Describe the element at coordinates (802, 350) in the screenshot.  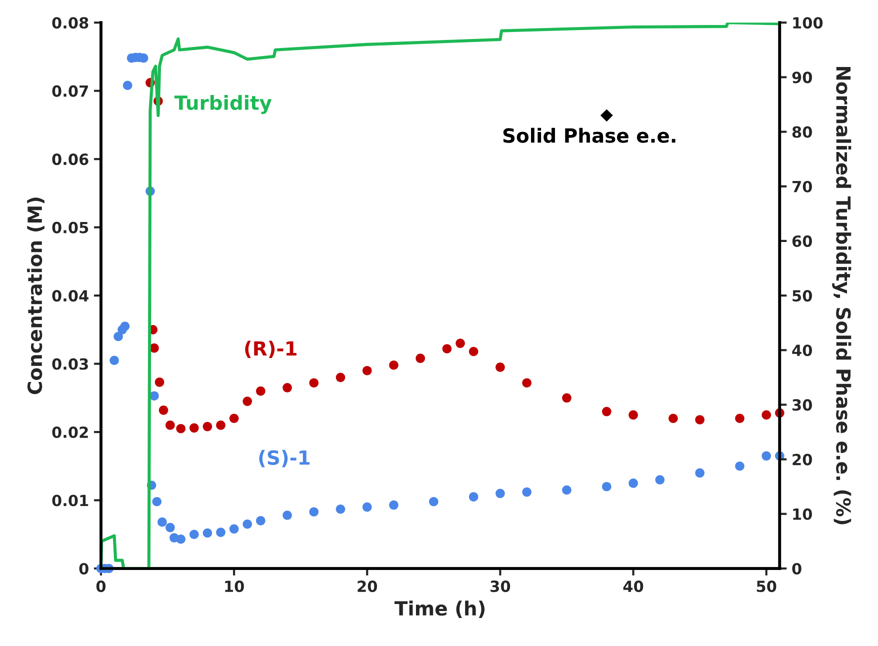
I see `y2-tick-label: 40` at that location.